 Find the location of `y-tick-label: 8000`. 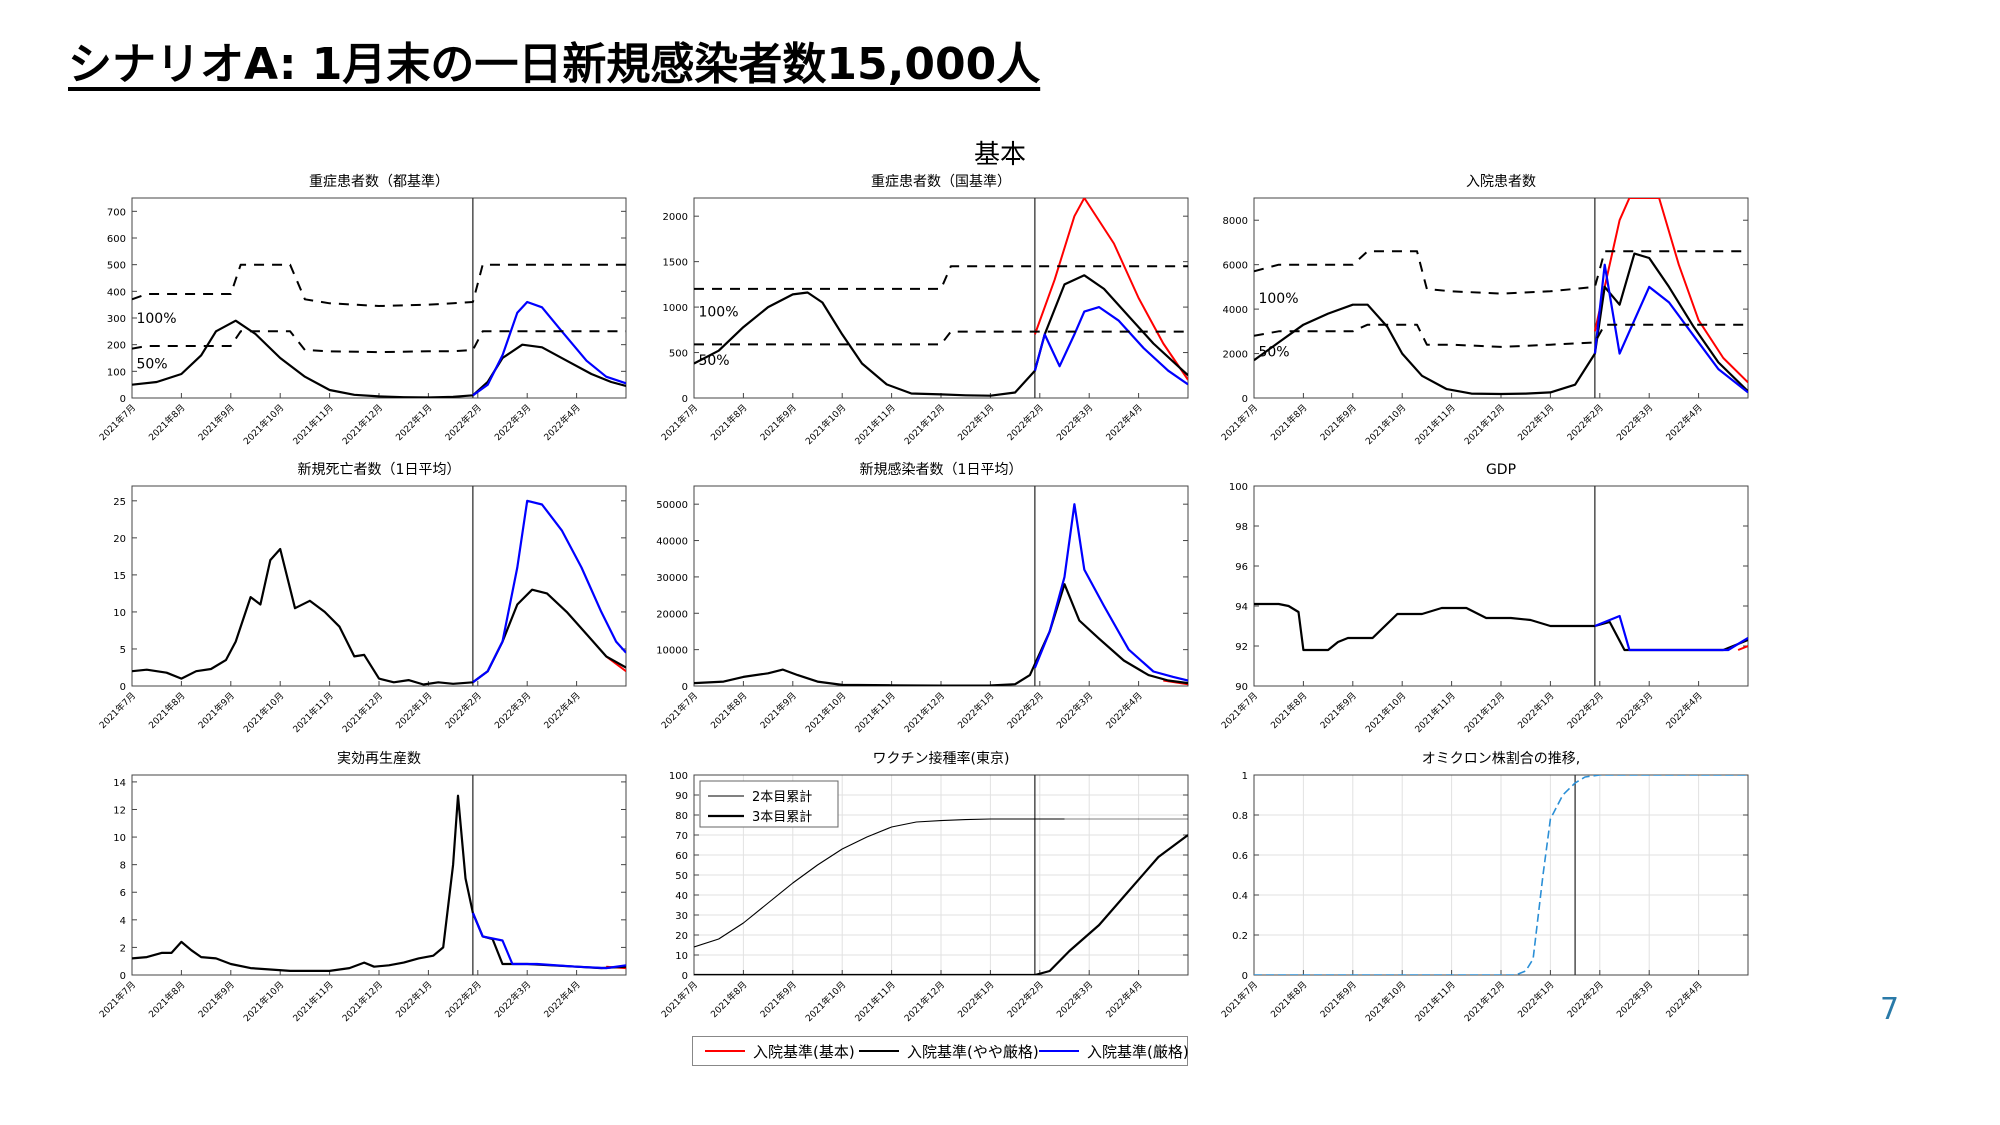

y-tick-label: 8000 is located at coordinates (1235, 221).